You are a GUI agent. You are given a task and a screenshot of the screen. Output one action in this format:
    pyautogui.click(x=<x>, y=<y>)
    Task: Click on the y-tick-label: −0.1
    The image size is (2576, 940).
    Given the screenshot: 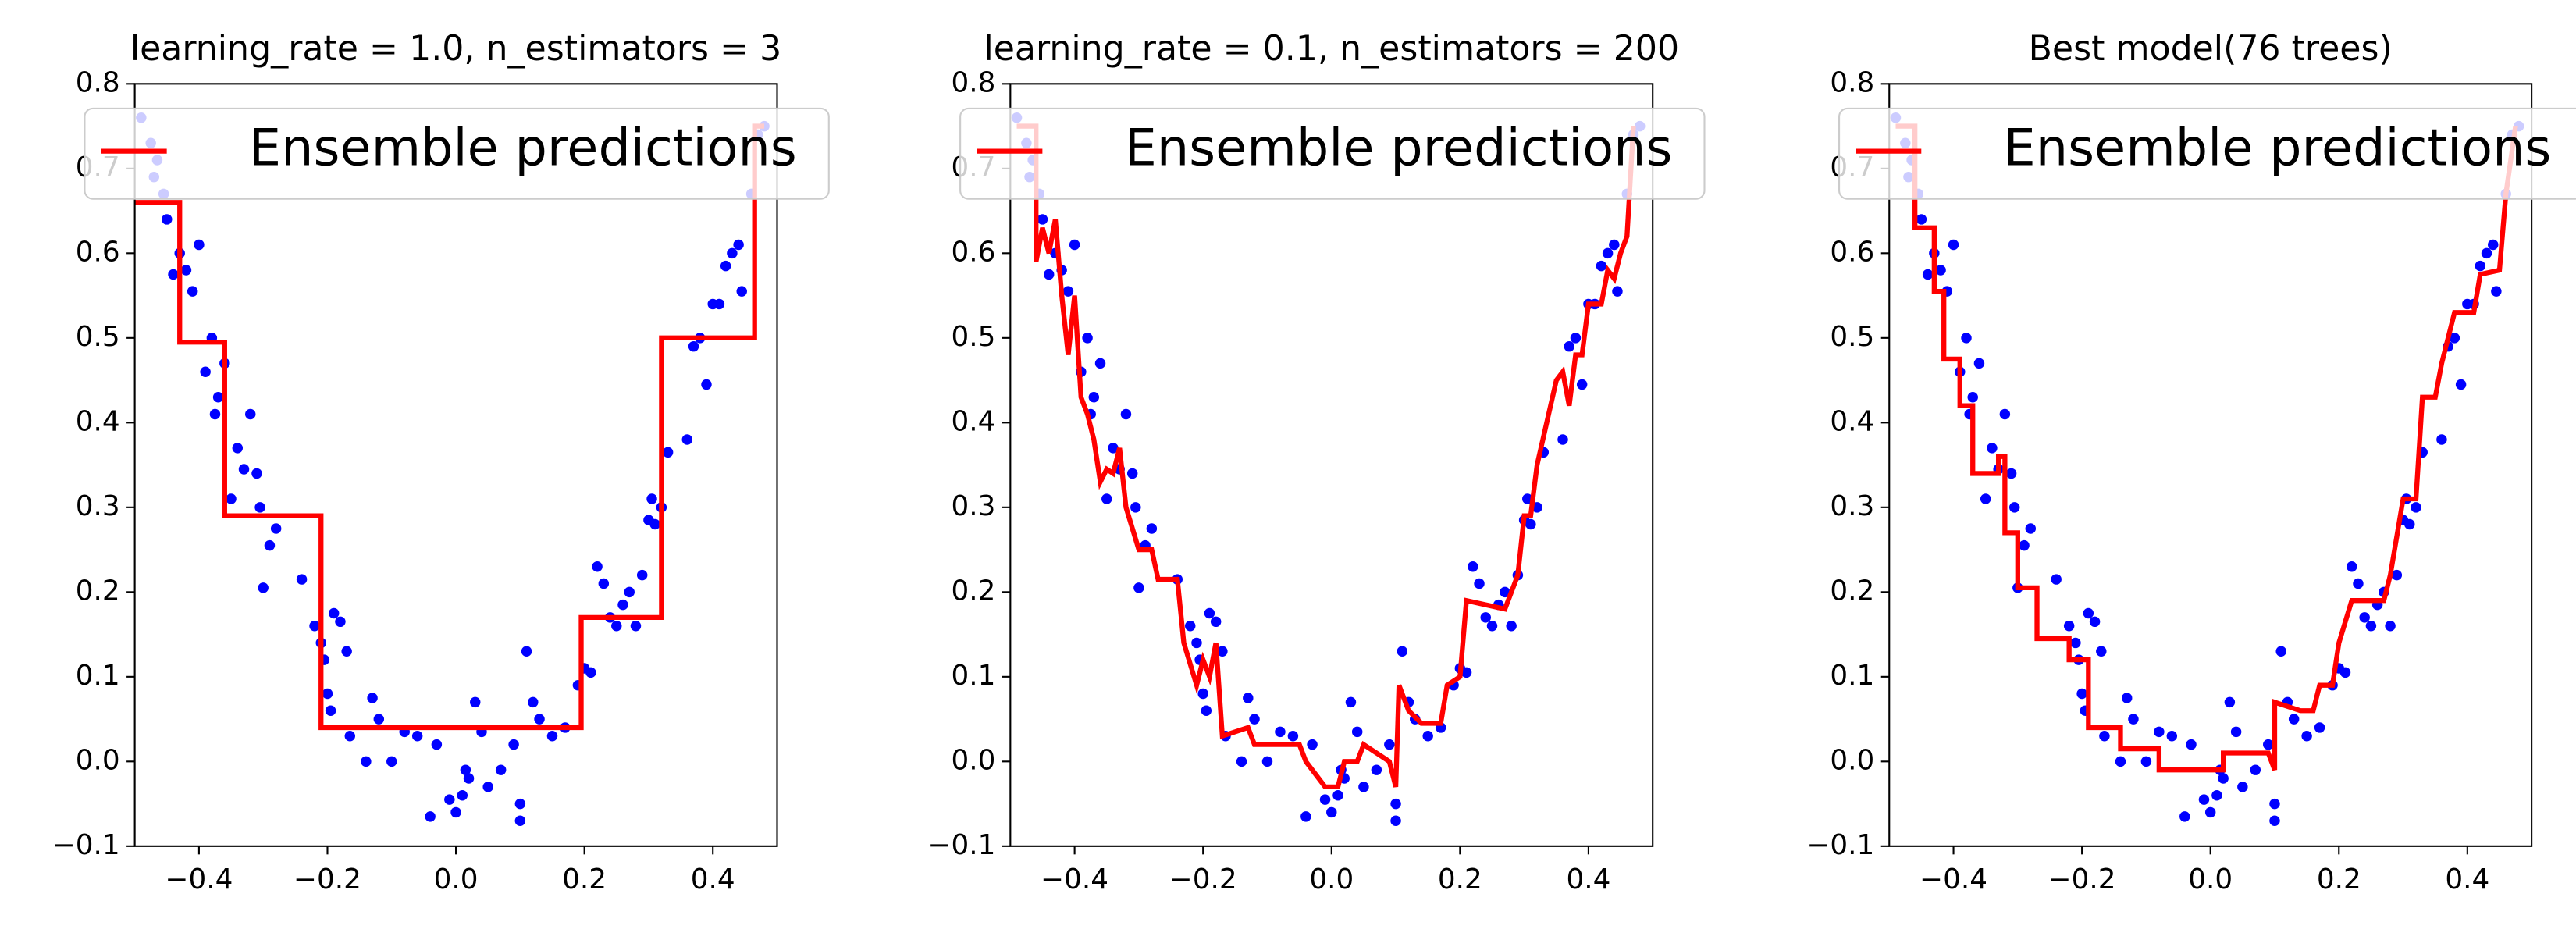 What is the action you would take?
    pyautogui.click(x=962, y=845)
    